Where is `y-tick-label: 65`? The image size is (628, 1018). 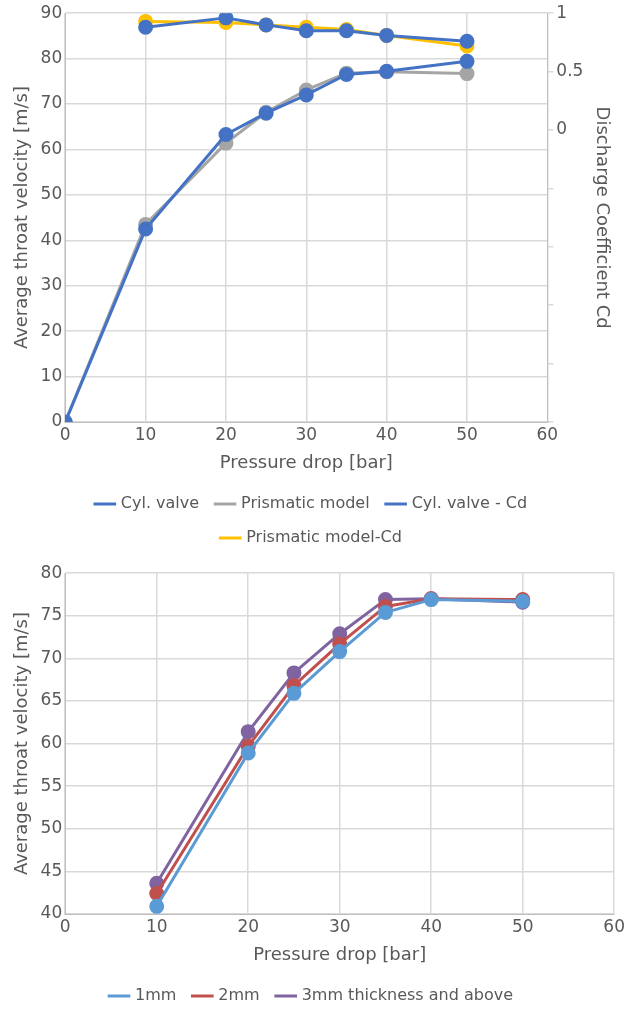
y-tick-label: 65 is located at coordinates (51, 699).